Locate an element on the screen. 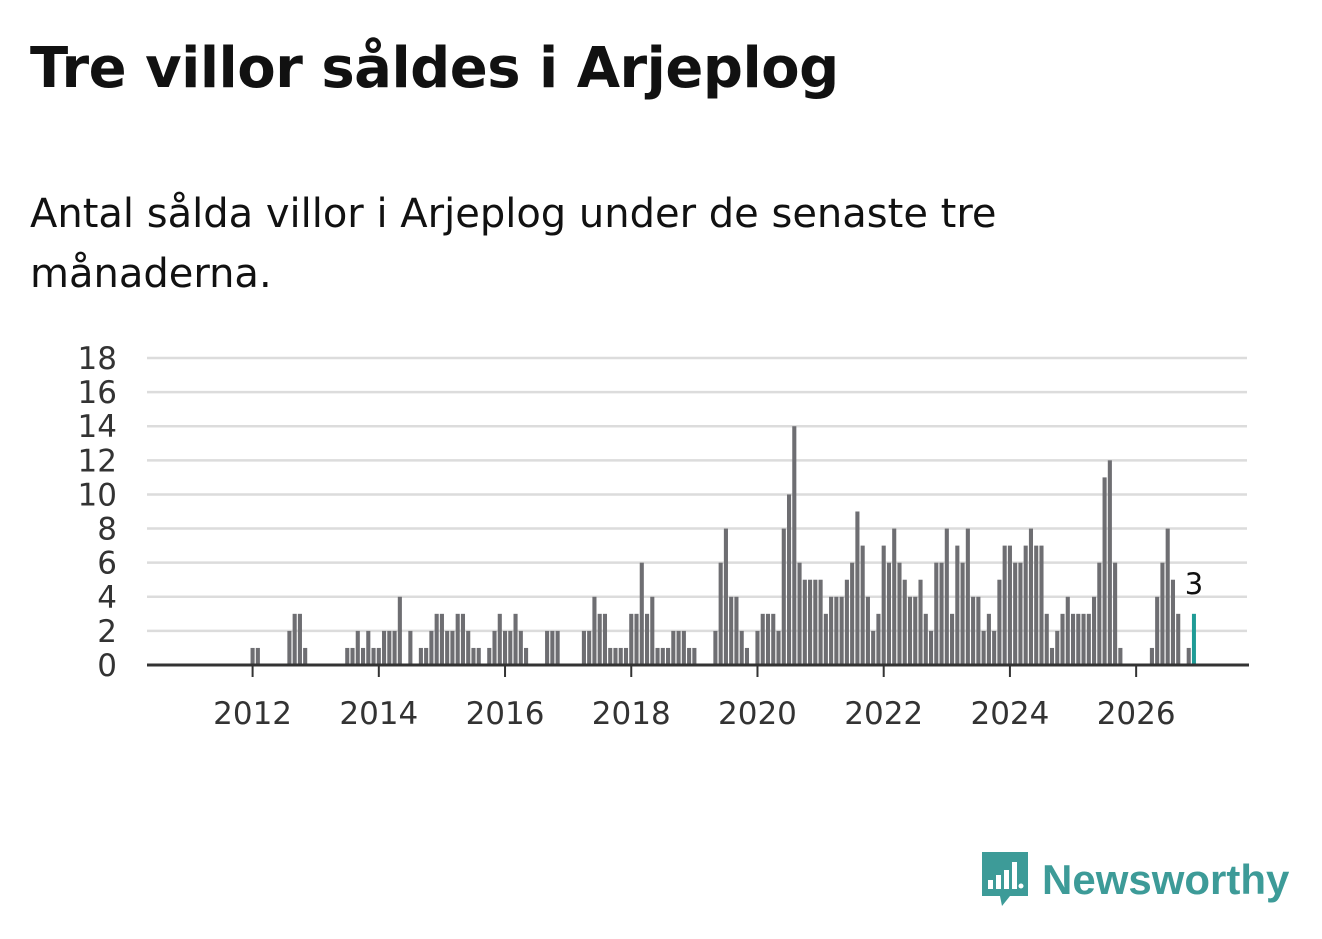 The width and height of the screenshot is (1322, 939). brand-name: Newsworthy is located at coordinates (1166, 879).